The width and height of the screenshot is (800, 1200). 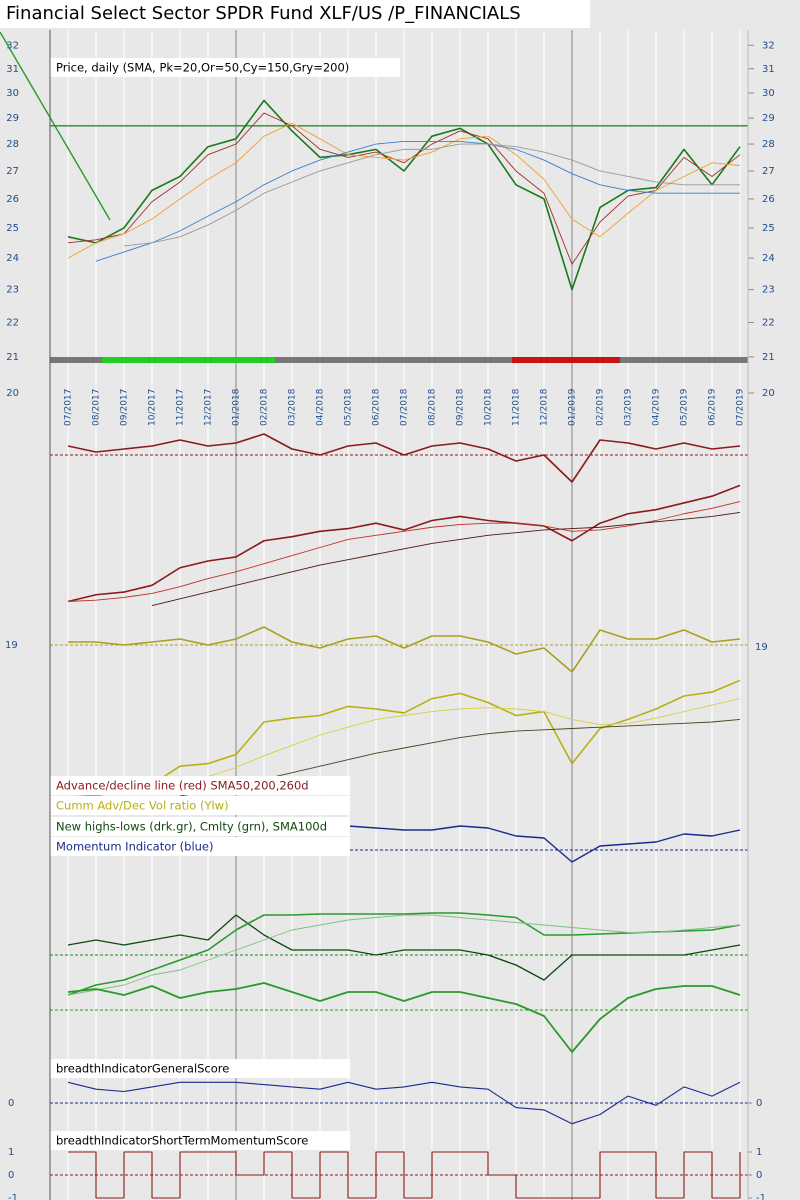 What do you see at coordinates (713, 407) in the screenshot?
I see `x-tick-label: 06/2019` at bounding box center [713, 407].